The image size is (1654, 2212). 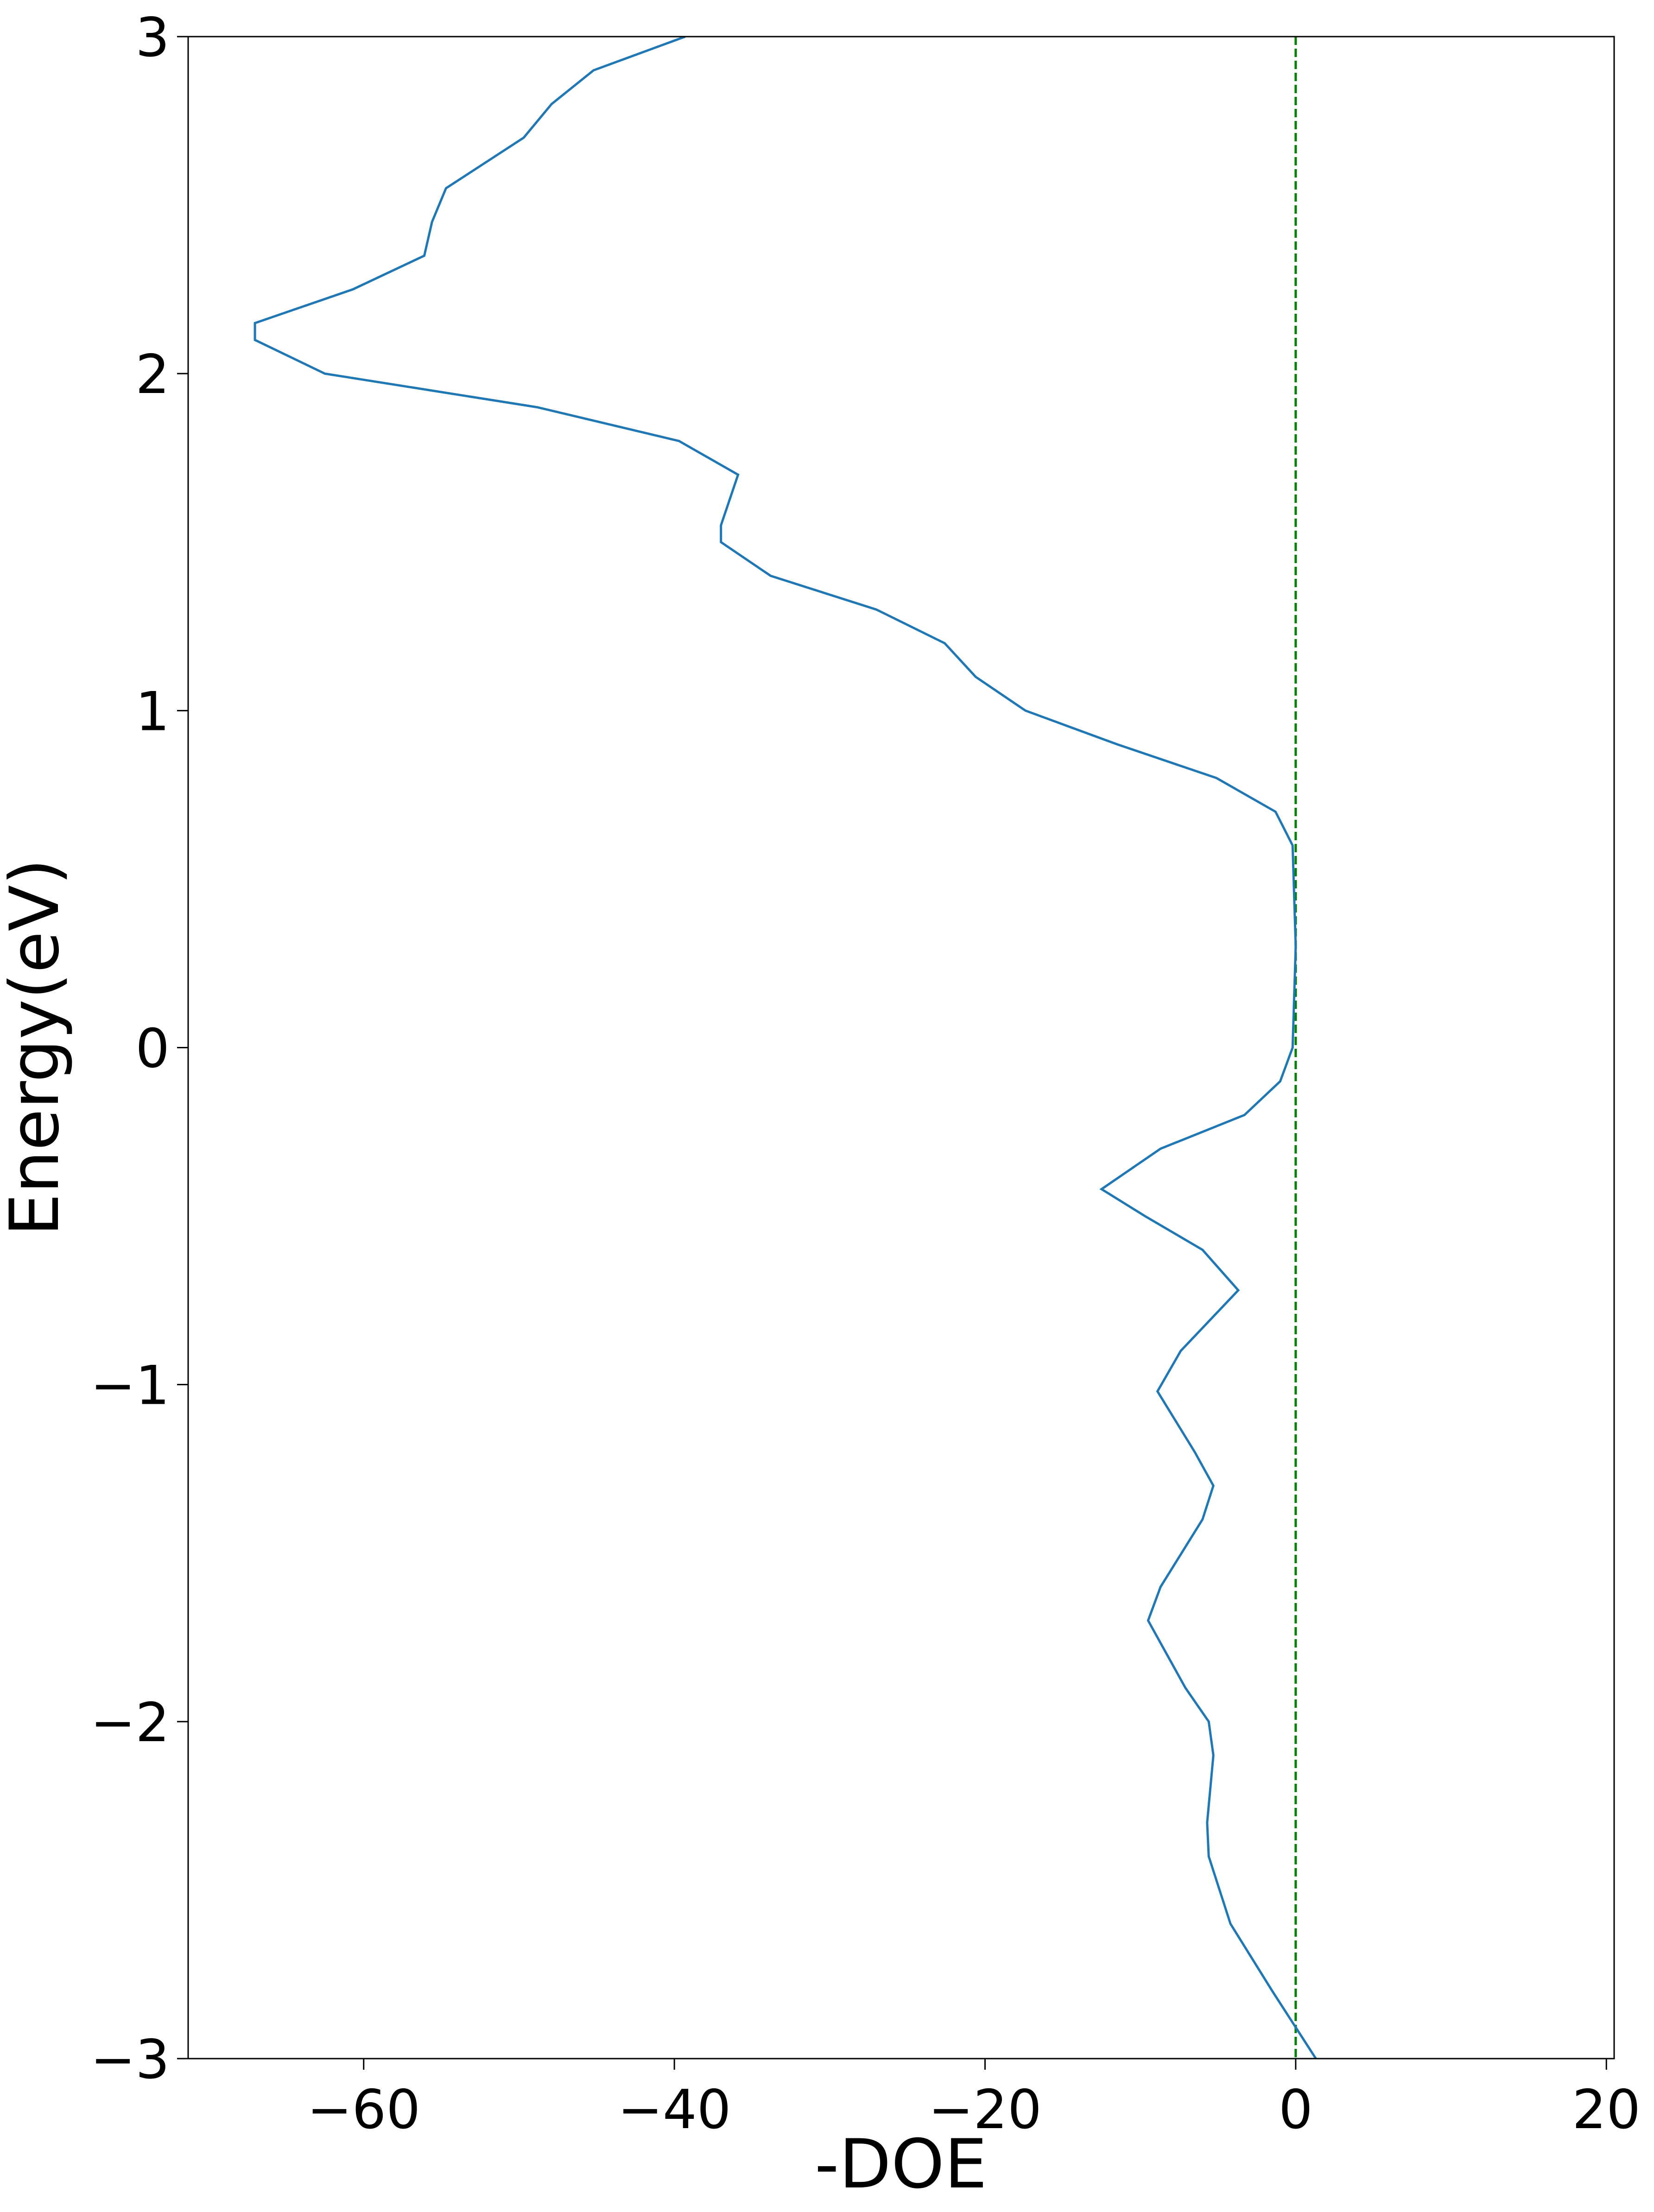 What do you see at coordinates (152, 37) in the screenshot?
I see `y-tick-label: 3` at bounding box center [152, 37].